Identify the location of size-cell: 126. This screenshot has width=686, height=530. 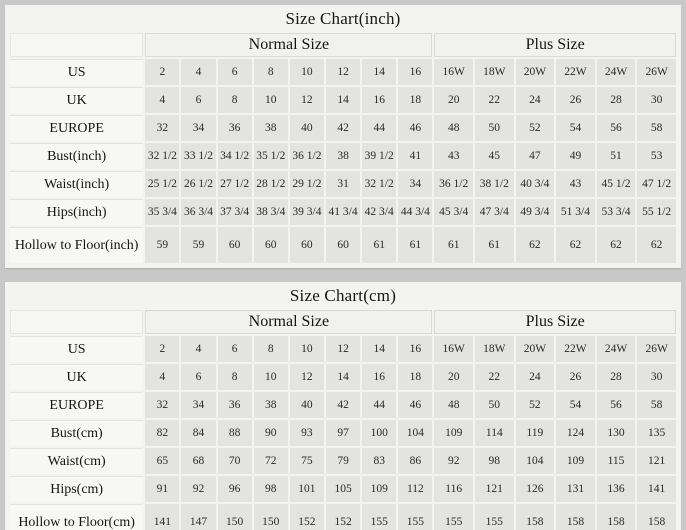
(535, 489).